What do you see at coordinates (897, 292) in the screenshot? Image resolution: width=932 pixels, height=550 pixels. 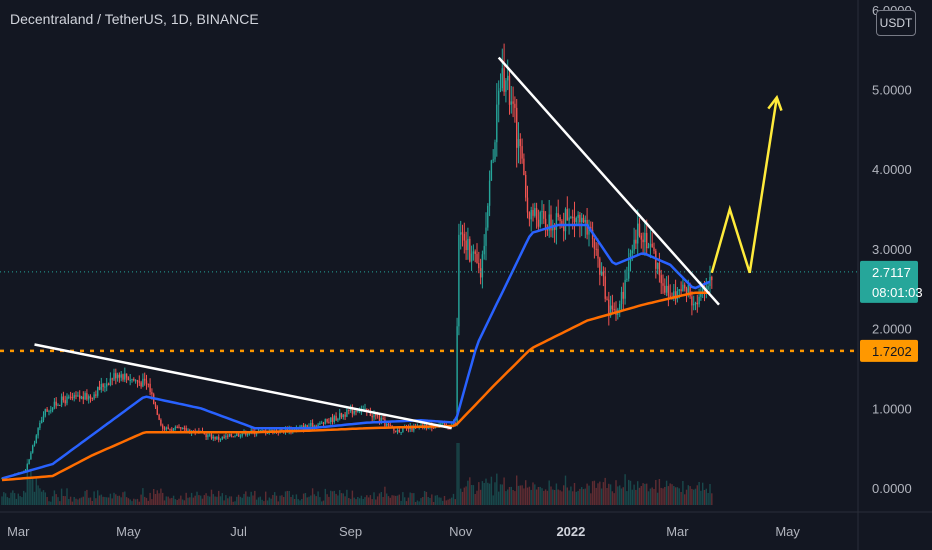 I see `bar-countdown: 08:01:03` at bounding box center [897, 292].